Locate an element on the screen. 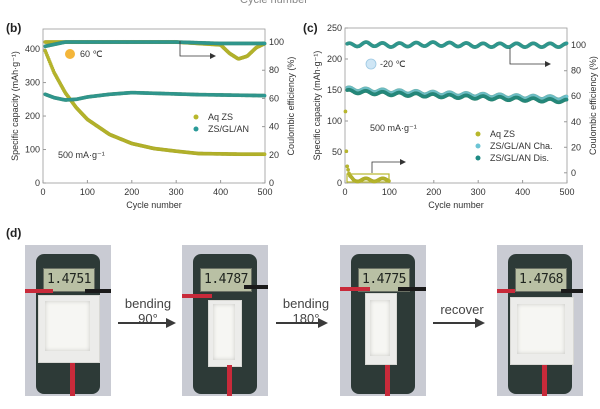 The image size is (600, 409). cropped-axis-title: Cycle number is located at coordinates (274, 3).